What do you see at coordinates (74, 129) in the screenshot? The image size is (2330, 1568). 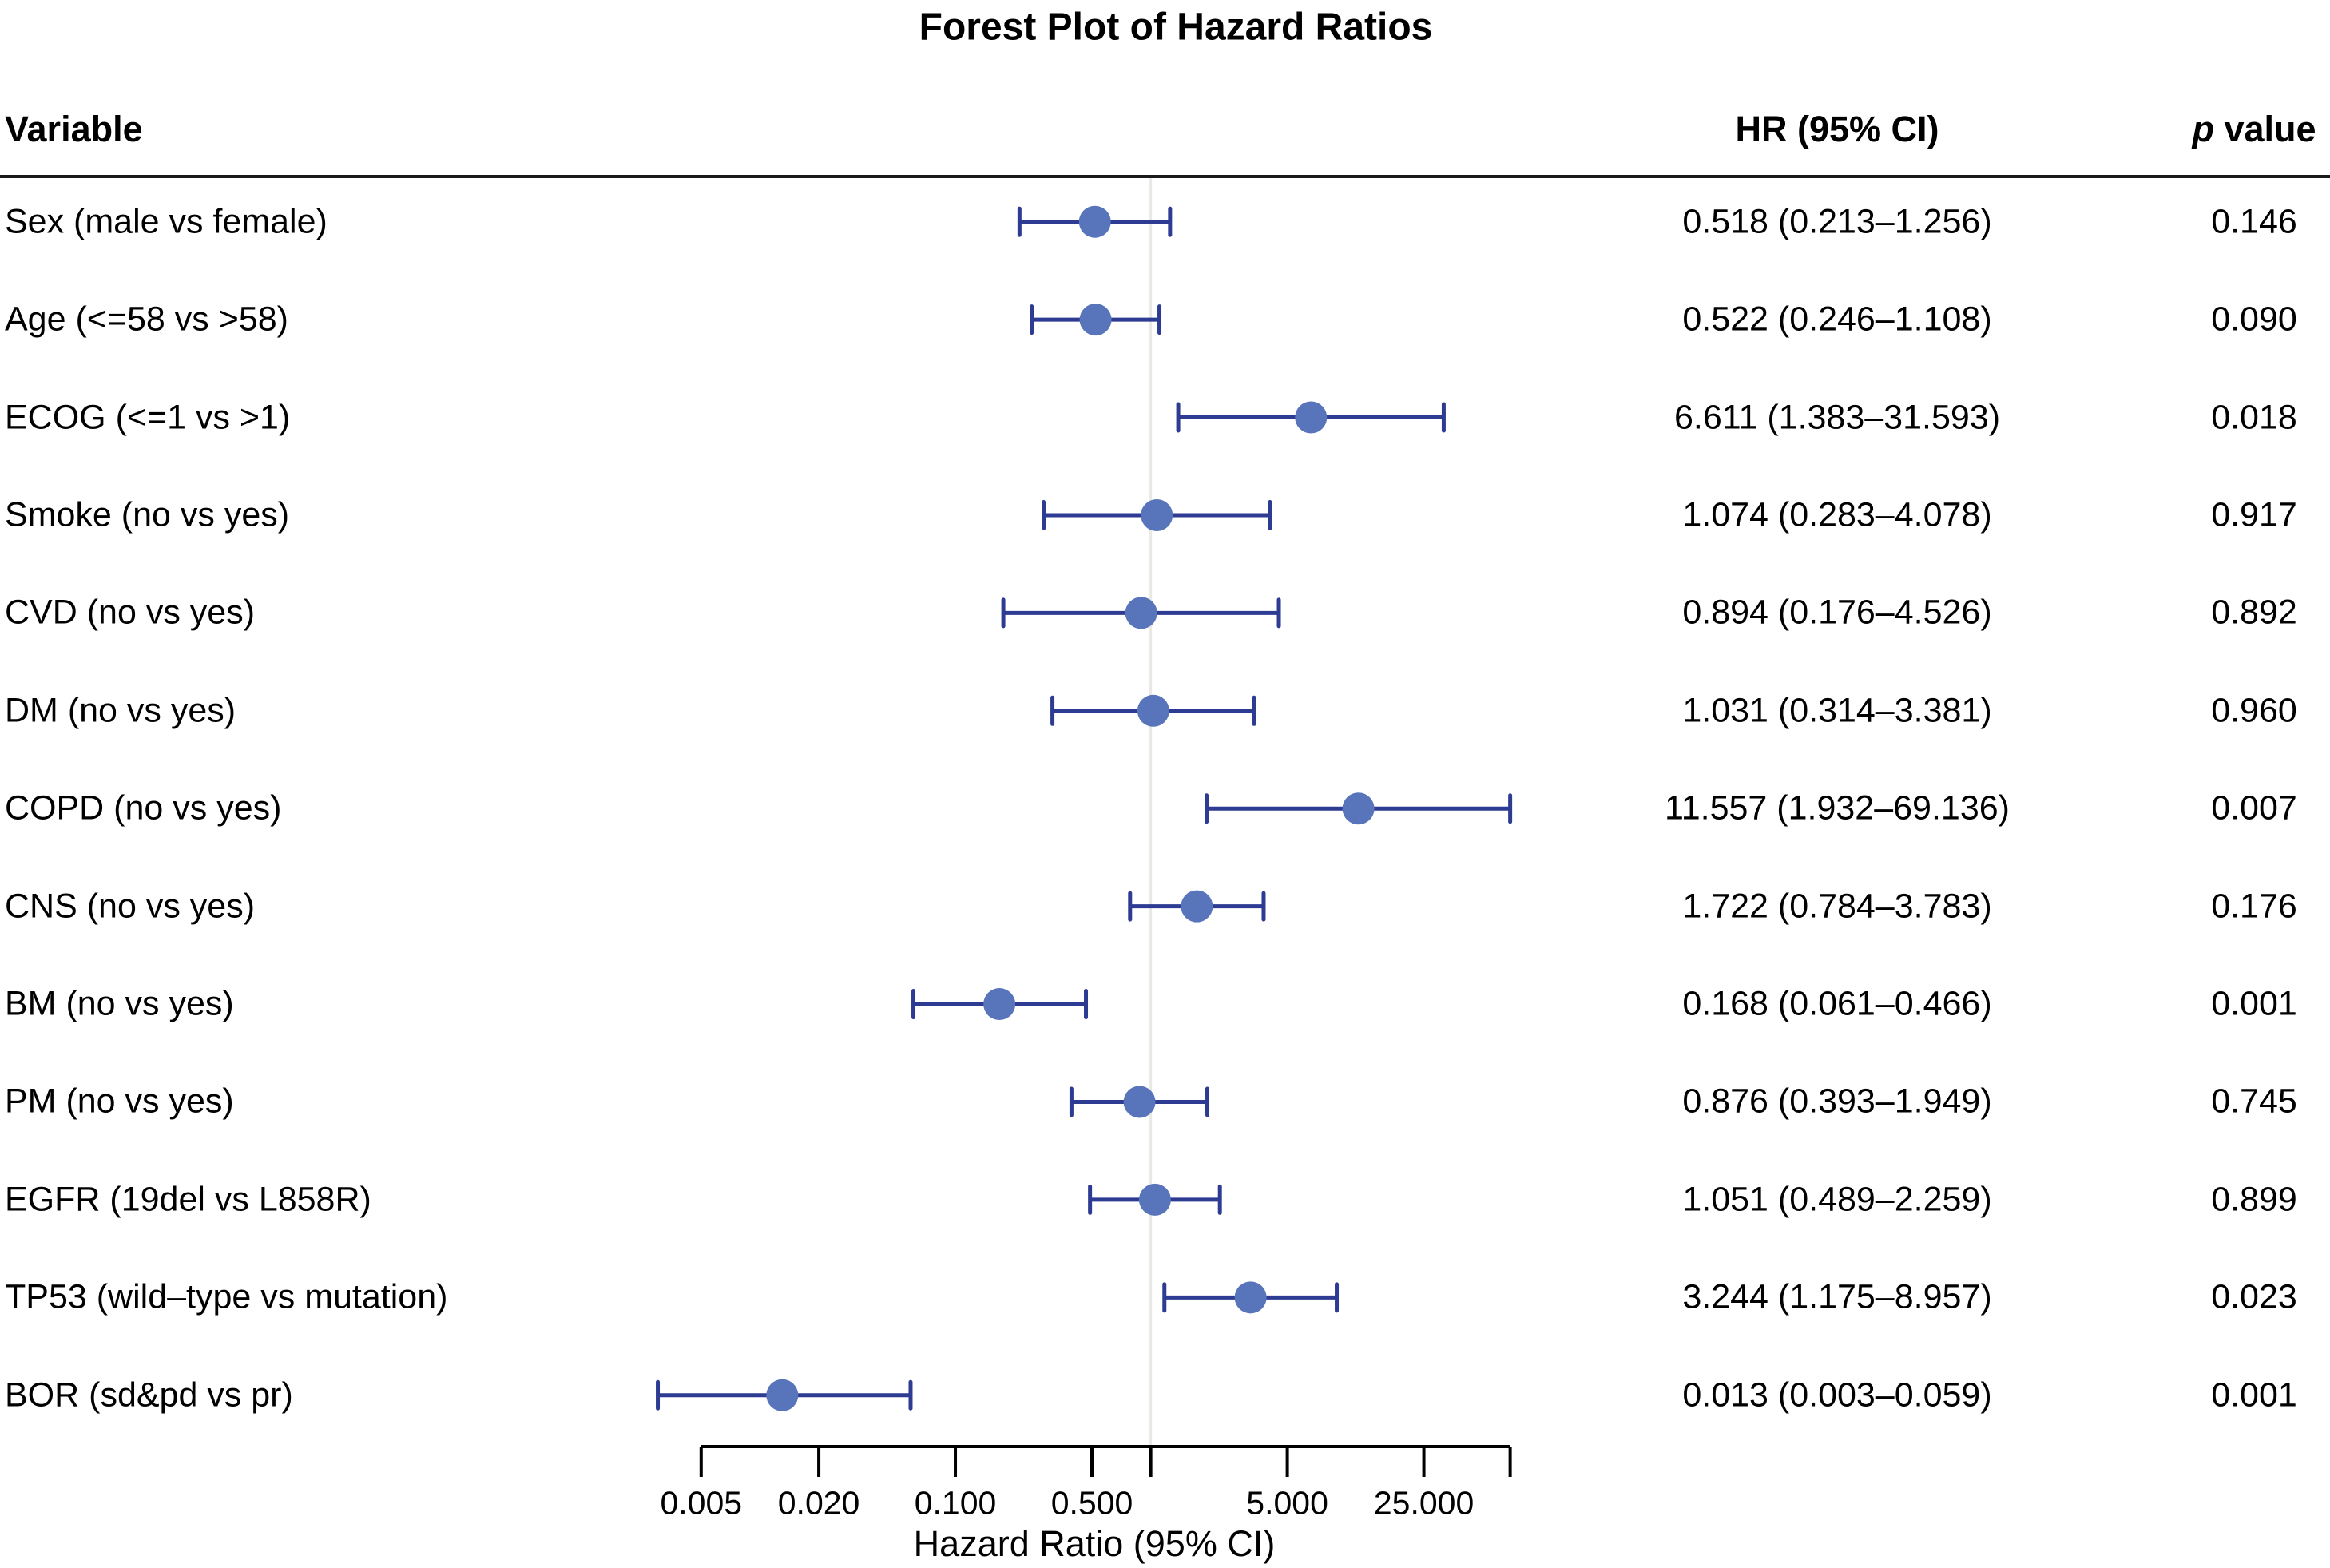 I see `column-header-variable: Variable` at bounding box center [74, 129].